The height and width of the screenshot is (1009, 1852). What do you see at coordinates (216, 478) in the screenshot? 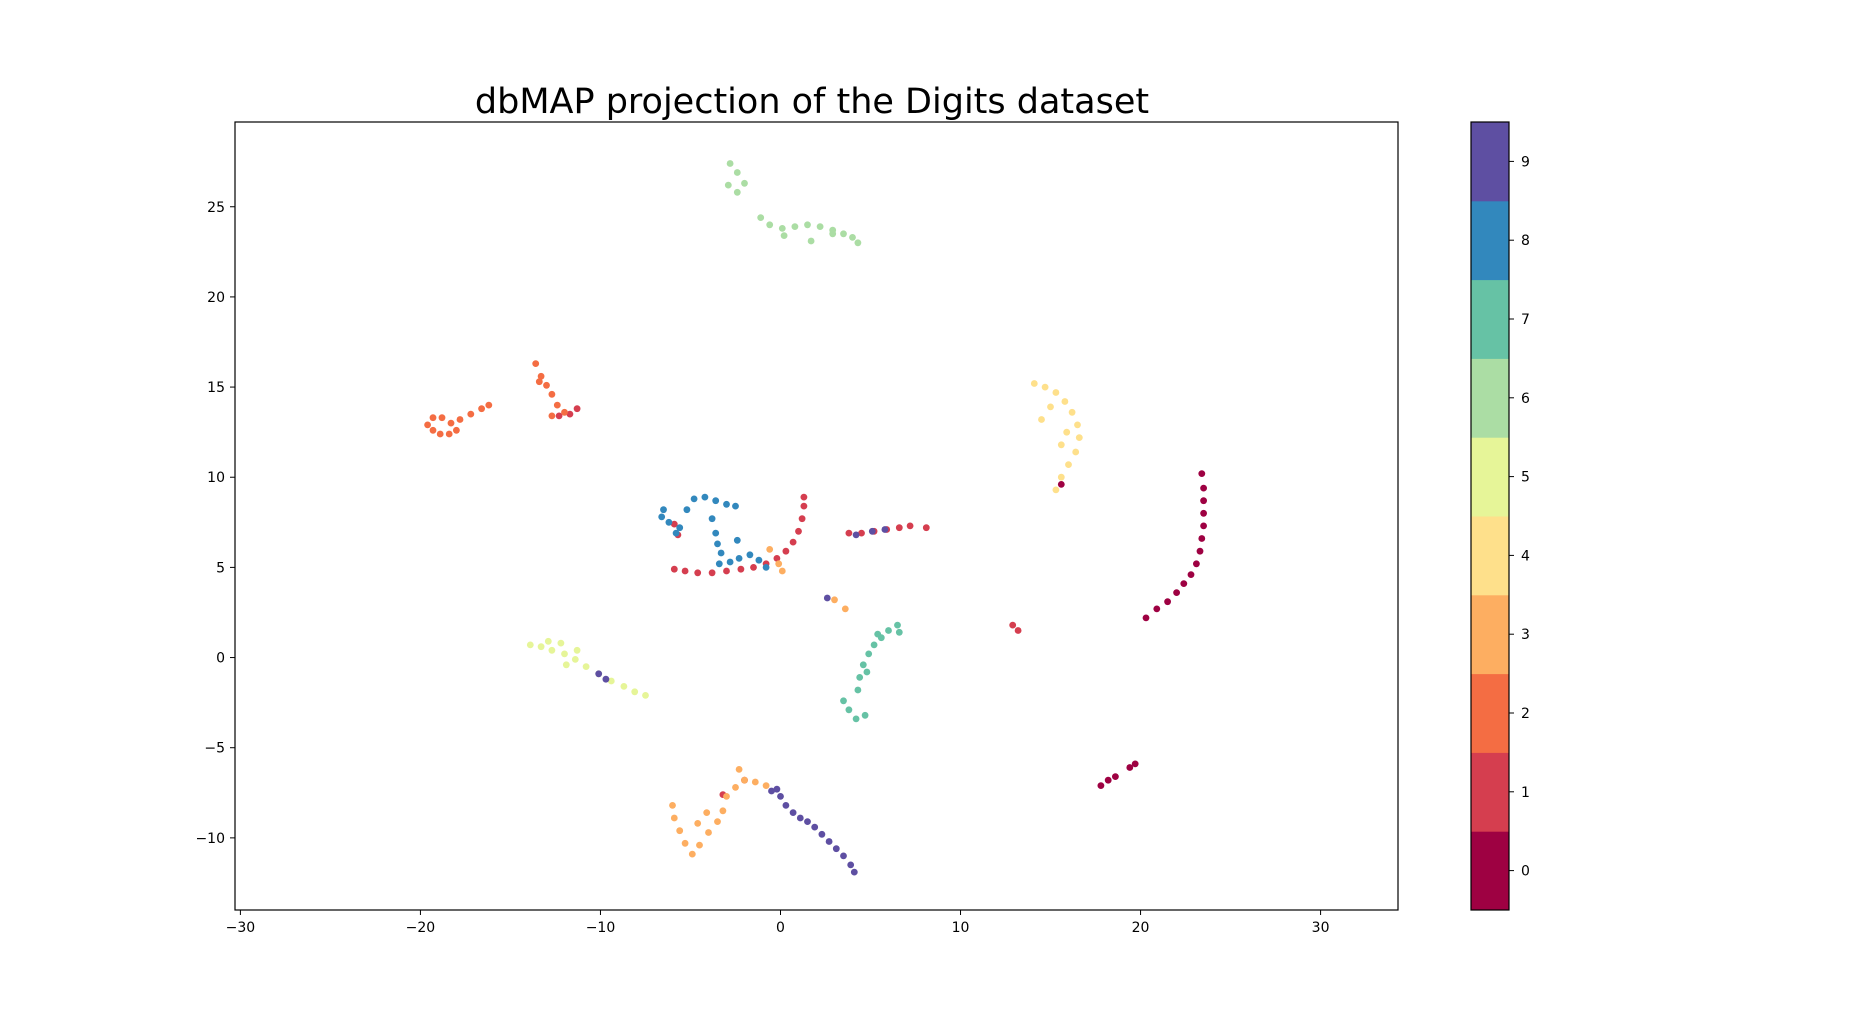
I see `y-tick-label: 10` at bounding box center [216, 478].